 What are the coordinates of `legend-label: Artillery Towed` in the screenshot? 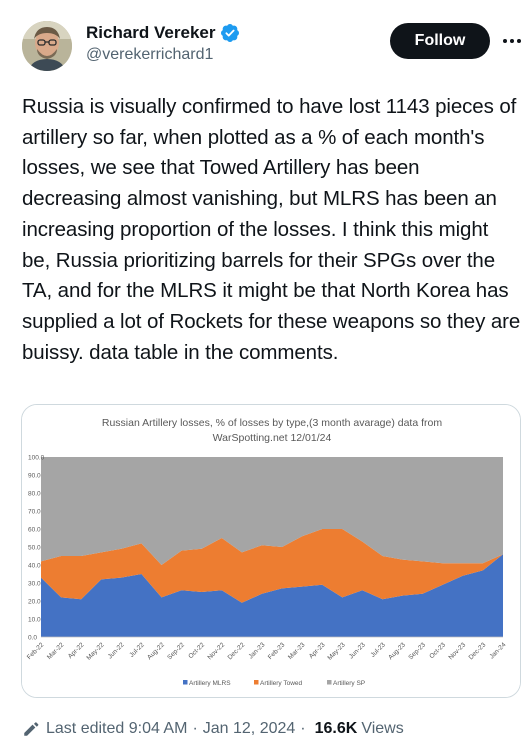 It's located at (281, 683).